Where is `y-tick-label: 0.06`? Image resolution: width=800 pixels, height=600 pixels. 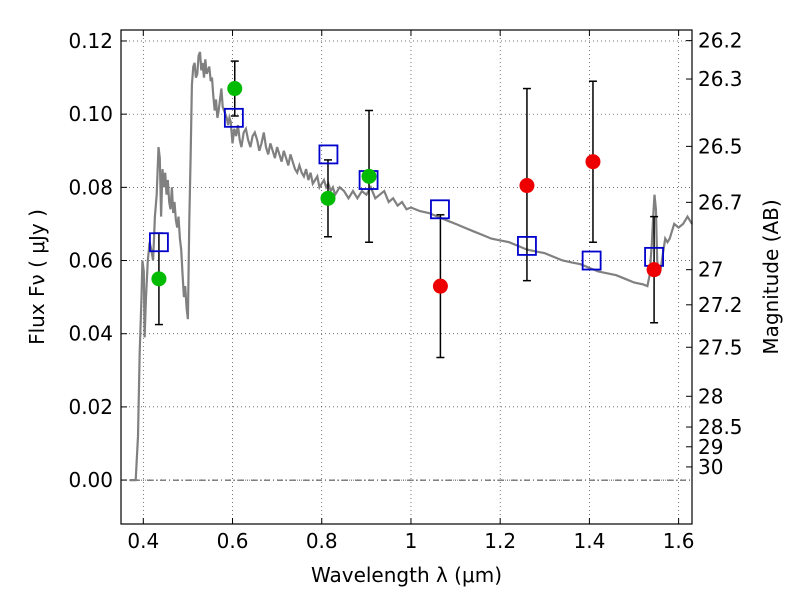 y-tick-label: 0.06 is located at coordinates (90, 261).